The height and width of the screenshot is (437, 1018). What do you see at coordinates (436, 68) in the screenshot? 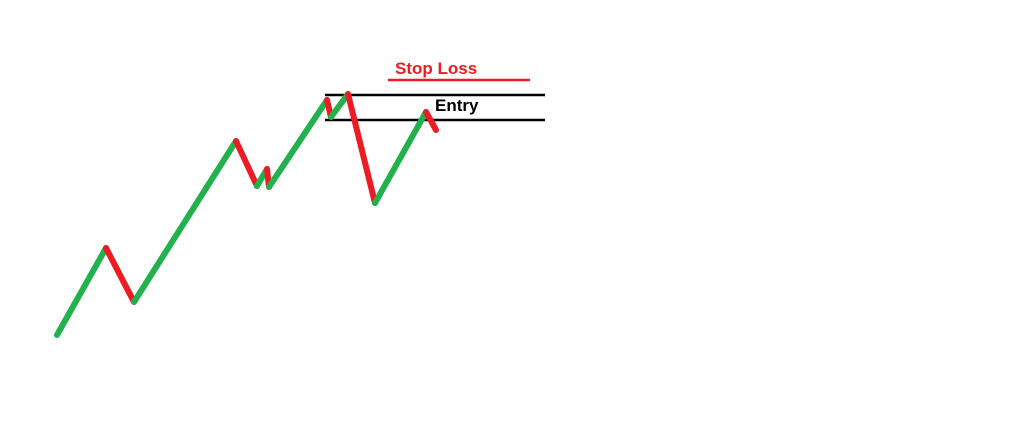
I see `stop-loss-label: Stop Loss` at bounding box center [436, 68].